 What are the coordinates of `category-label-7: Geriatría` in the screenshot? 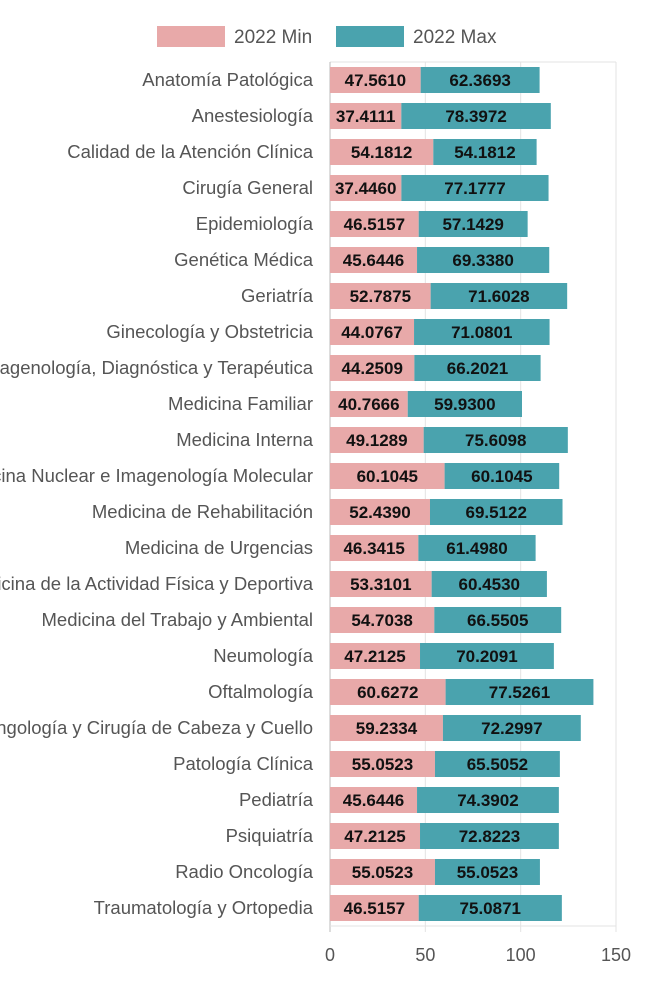 It's located at (277, 295).